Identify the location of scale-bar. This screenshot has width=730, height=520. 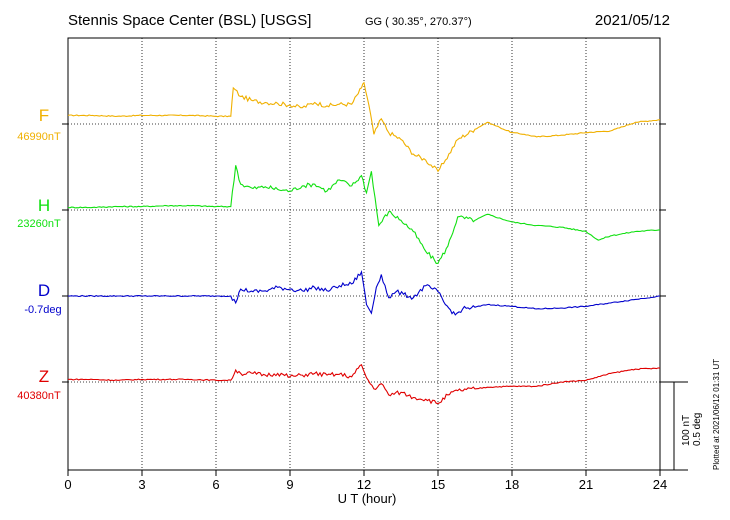
(674, 426).